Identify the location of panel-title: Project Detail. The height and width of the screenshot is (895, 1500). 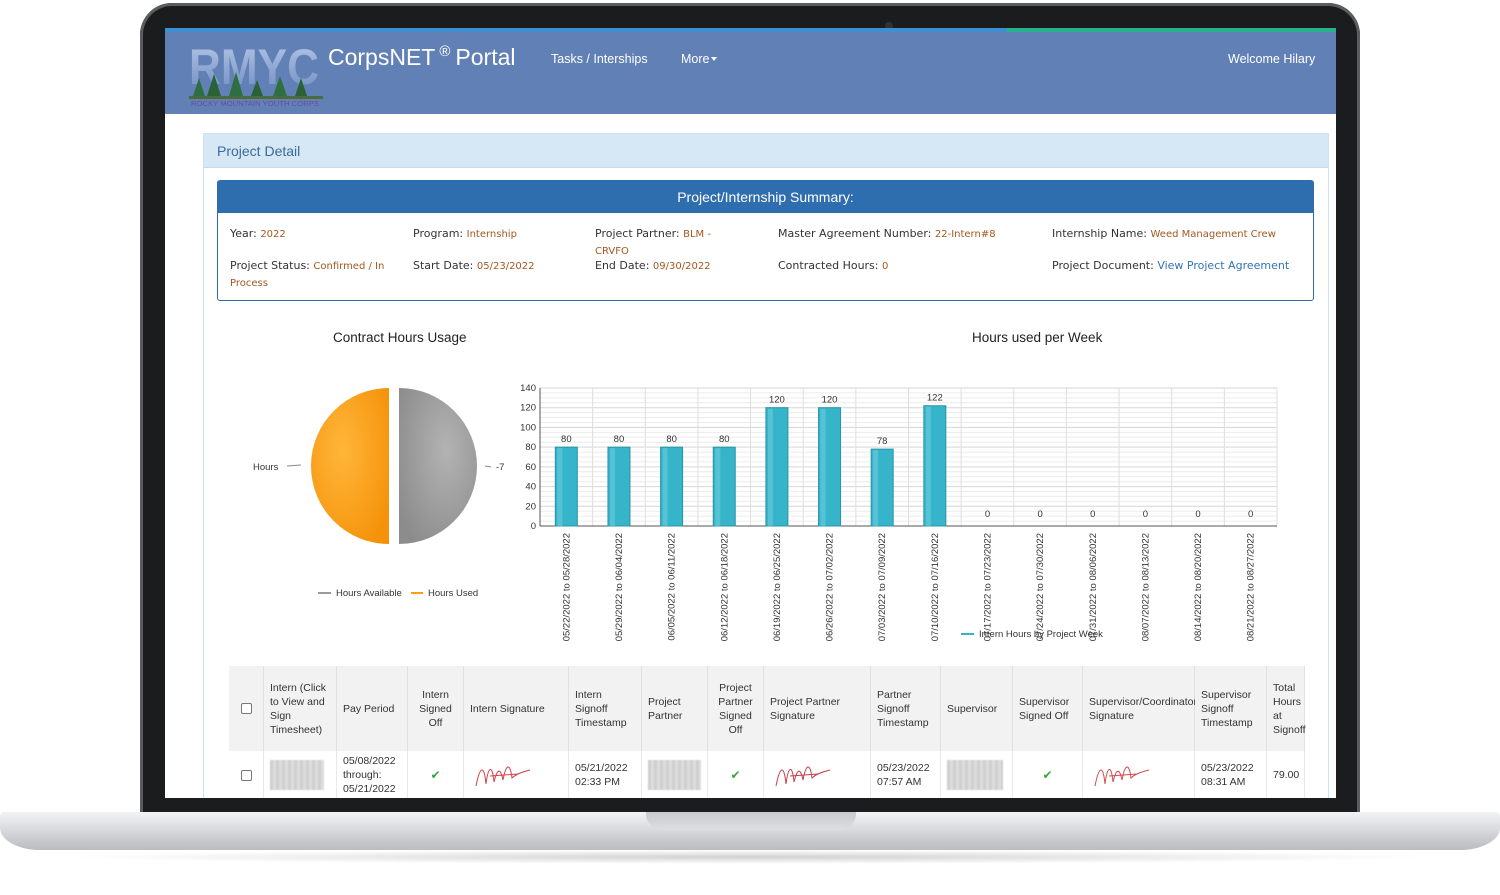
(259, 151).